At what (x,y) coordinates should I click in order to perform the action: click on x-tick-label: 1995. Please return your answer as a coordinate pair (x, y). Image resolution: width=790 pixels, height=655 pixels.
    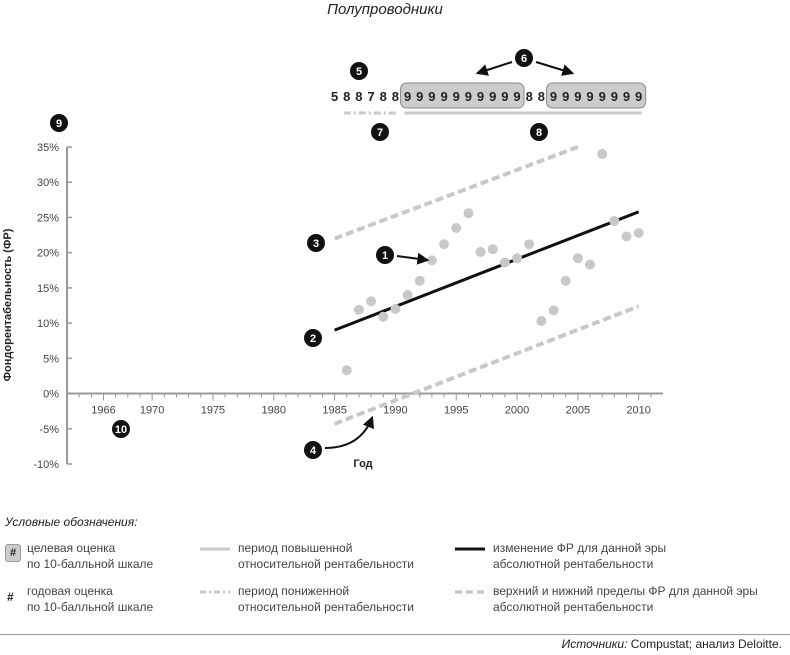
    Looking at the image, I should click on (456, 411).